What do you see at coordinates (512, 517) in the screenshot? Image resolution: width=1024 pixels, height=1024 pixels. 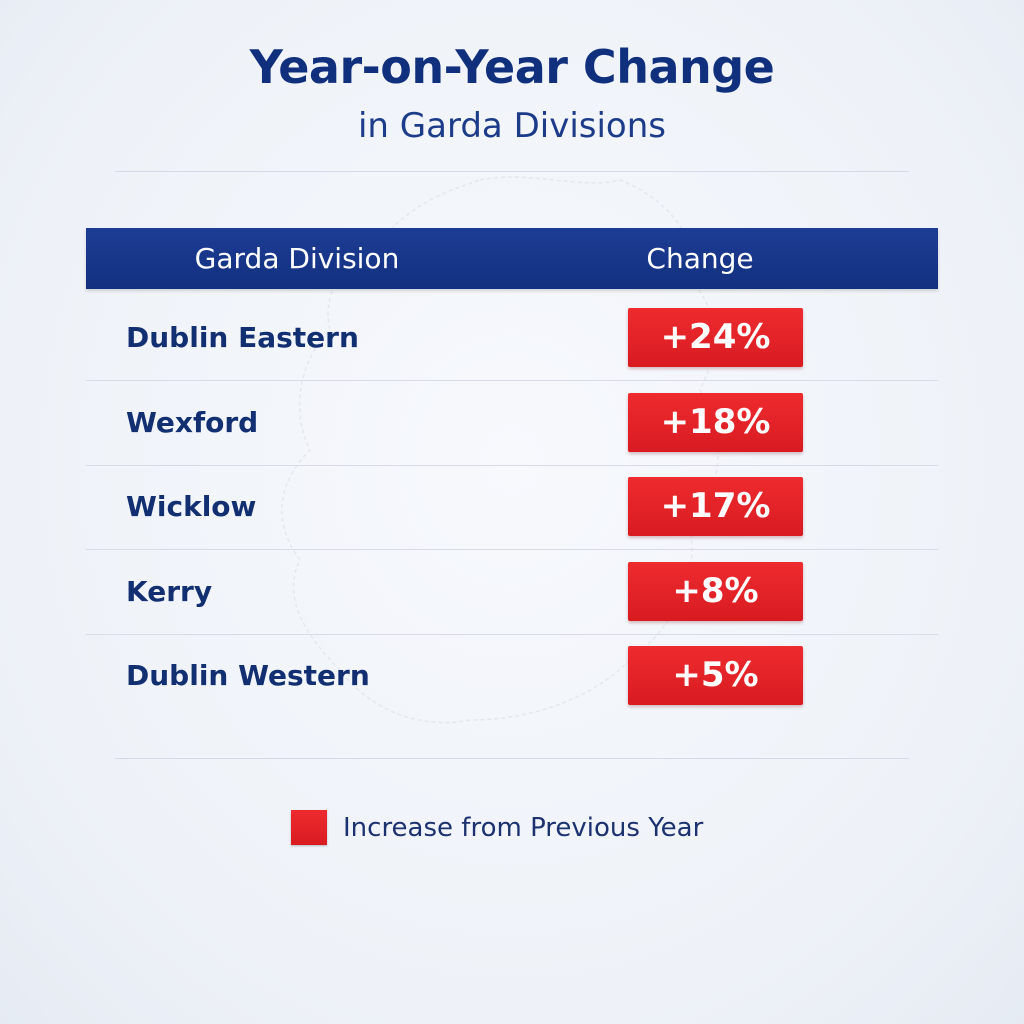 I see `table-row: Wicklow +17%` at bounding box center [512, 517].